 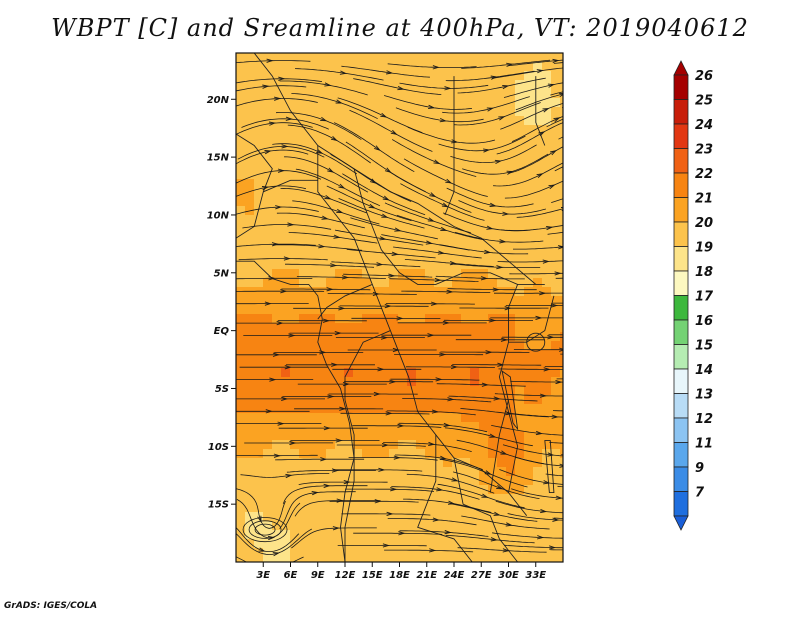 I want to click on lat-tick-label: 10N, so click(x=218, y=215).